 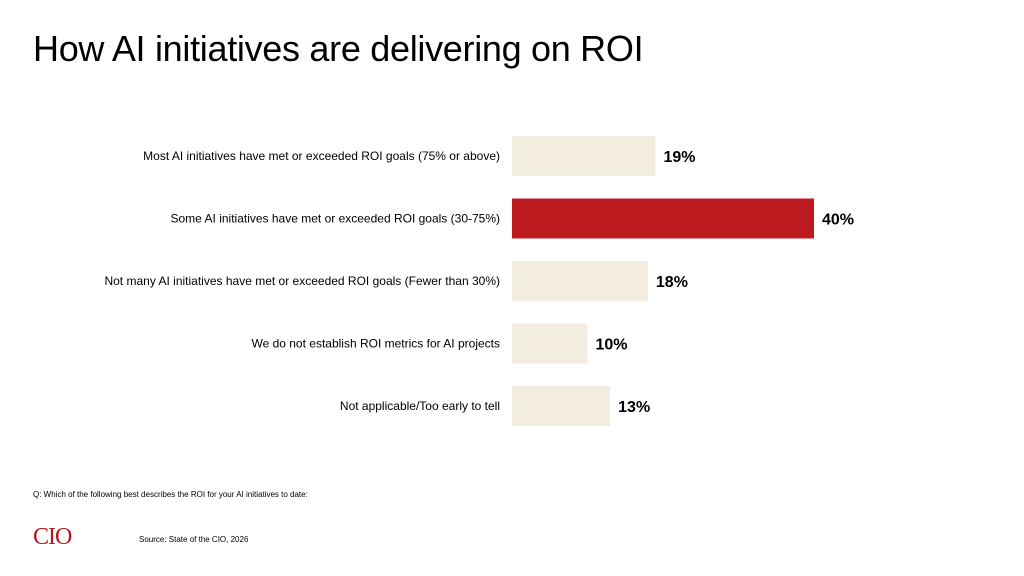 What do you see at coordinates (612, 345) in the screenshot?
I see `value-label: 10%` at bounding box center [612, 345].